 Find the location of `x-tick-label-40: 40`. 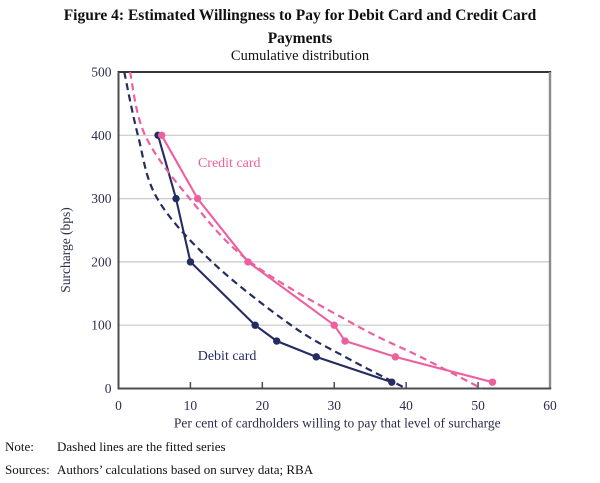

x-tick-label-40: 40 is located at coordinates (406, 405).